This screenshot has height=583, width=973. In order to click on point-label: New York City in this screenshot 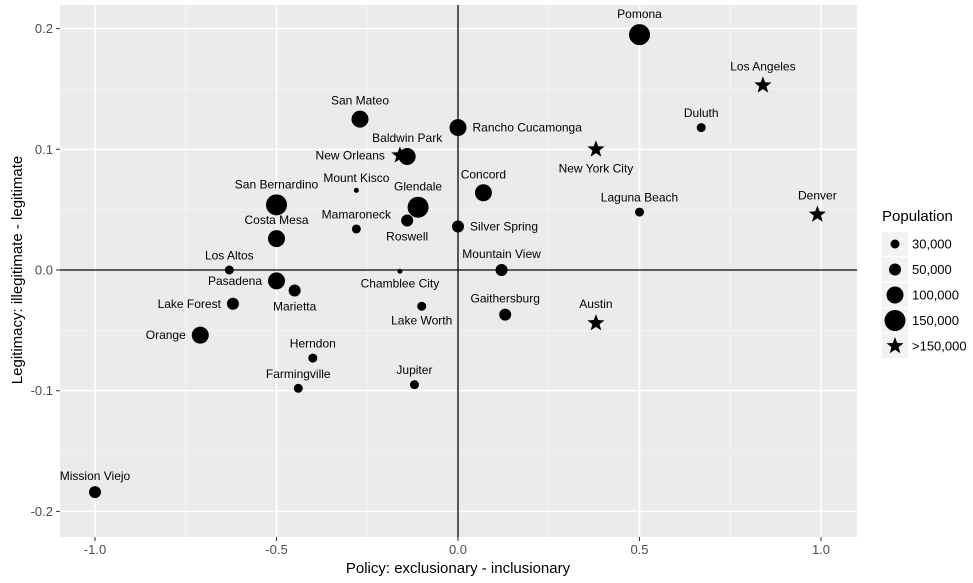, I will do `click(596, 168)`.